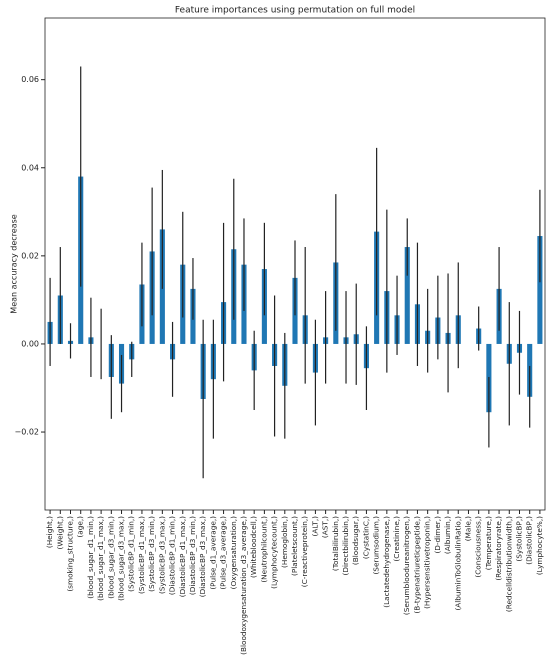 The width and height of the screenshot is (556, 663). Describe the element at coordinates (314, 526) in the screenshot. I see `x-tick-label: (ALT,)` at that location.